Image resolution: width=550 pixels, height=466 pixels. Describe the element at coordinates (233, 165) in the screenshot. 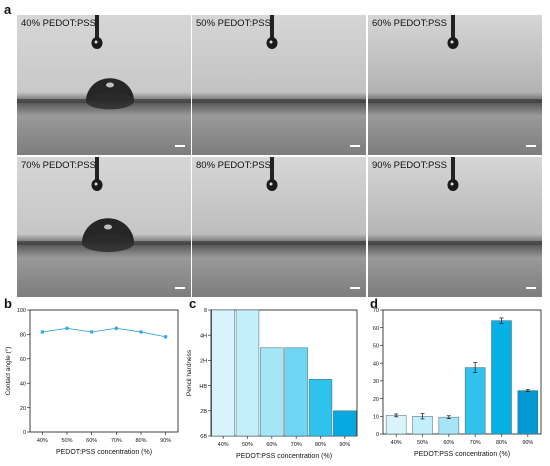

I see `photo-caption: 80% PEDOT:PSS` at that location.